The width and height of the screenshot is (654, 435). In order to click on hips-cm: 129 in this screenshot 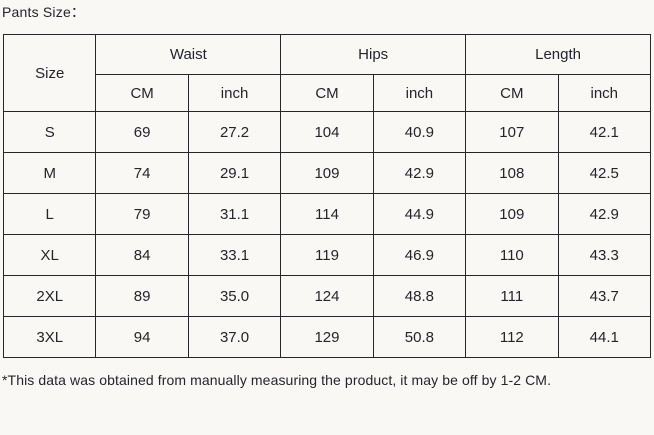, I will do `click(327, 337)`.